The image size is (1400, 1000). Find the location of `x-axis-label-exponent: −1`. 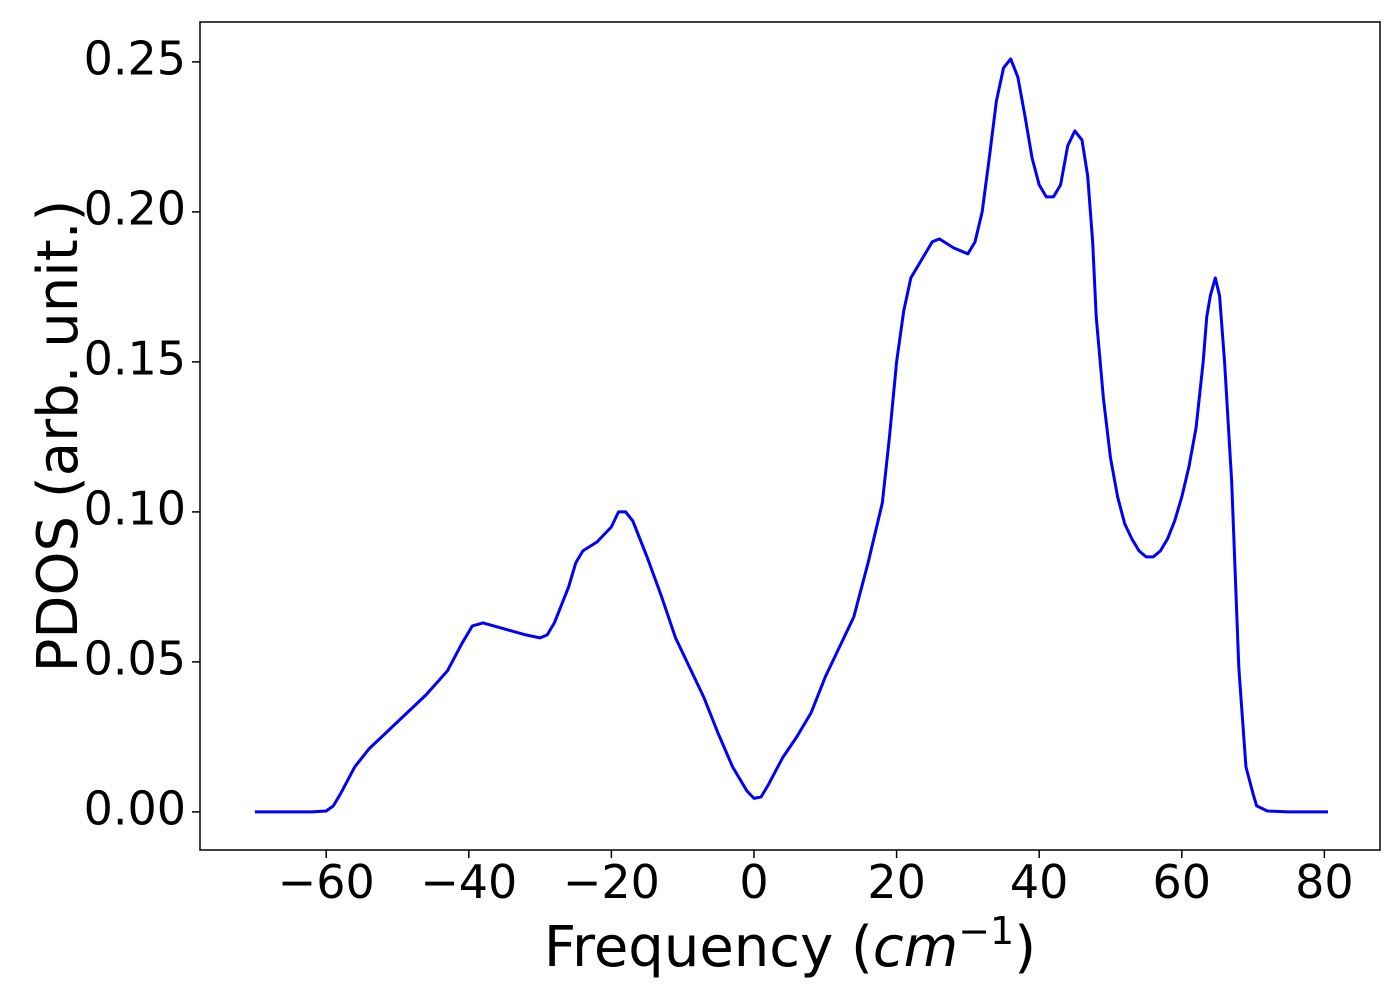

x-axis-label-exponent: −1 is located at coordinates (986, 931).